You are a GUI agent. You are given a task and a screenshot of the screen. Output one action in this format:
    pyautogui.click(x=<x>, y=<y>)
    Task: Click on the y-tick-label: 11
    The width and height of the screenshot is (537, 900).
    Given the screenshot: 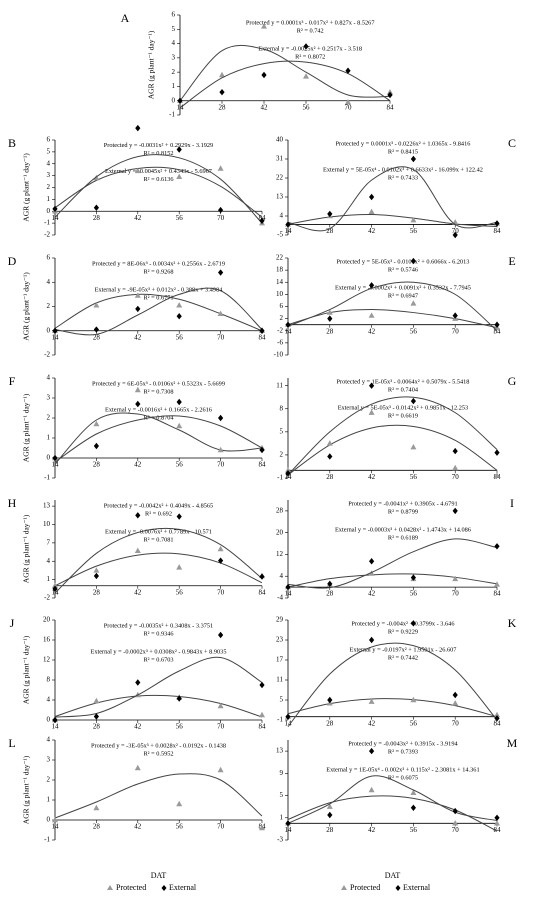 What is the action you would take?
    pyautogui.click(x=279, y=385)
    